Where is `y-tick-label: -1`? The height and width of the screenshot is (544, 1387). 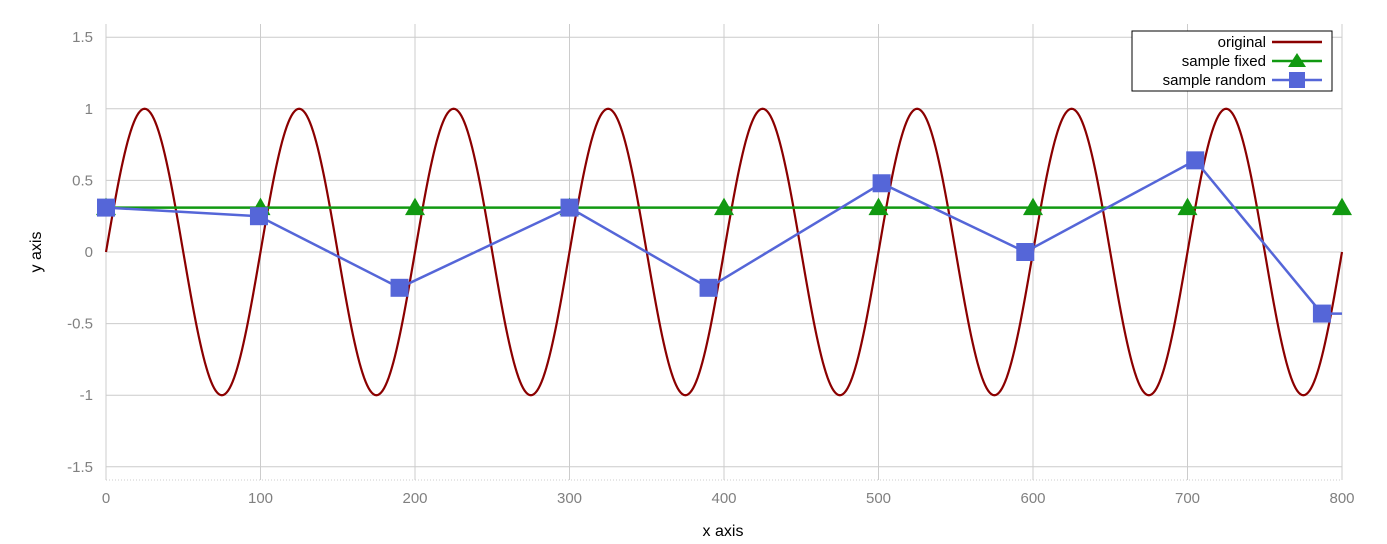
y-tick-label: -1 is located at coordinates (86, 395).